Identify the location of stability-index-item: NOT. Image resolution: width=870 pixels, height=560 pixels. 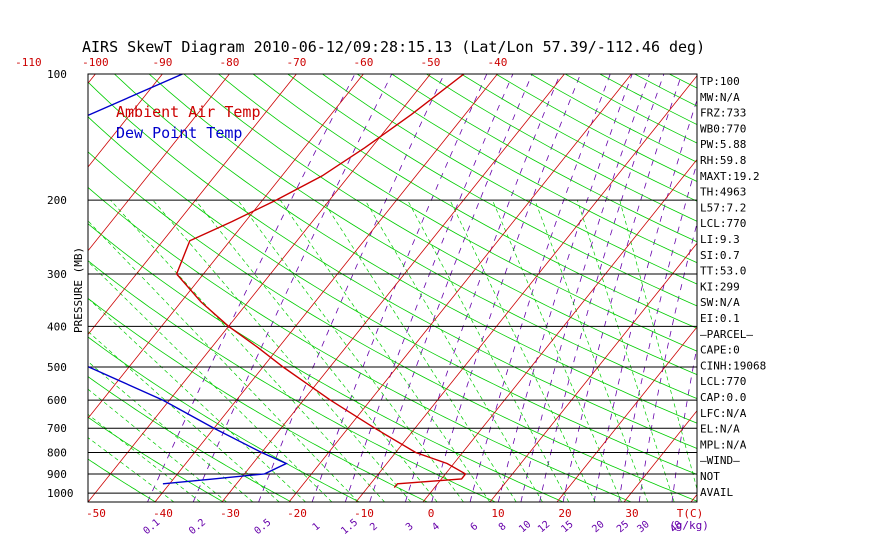
(710, 476).